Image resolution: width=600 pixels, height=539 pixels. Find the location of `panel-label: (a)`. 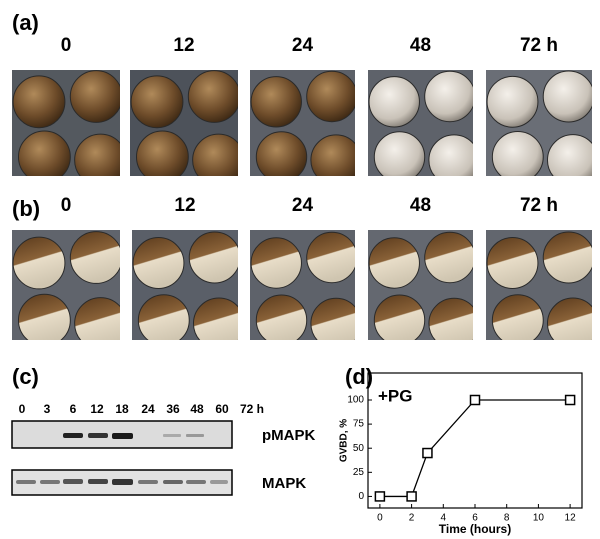

panel-label: (a) is located at coordinates (25, 22).